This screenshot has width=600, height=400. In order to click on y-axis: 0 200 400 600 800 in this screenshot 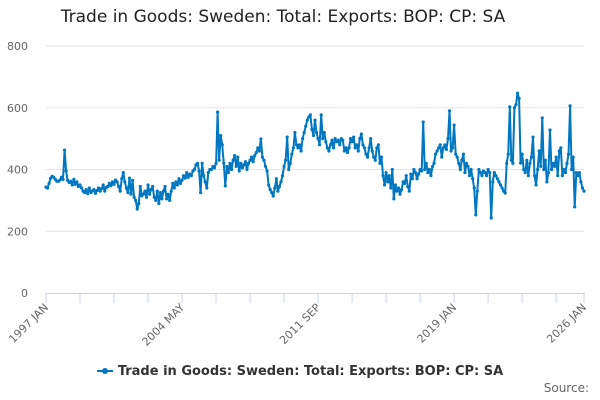, I will do `click(17, 170)`.